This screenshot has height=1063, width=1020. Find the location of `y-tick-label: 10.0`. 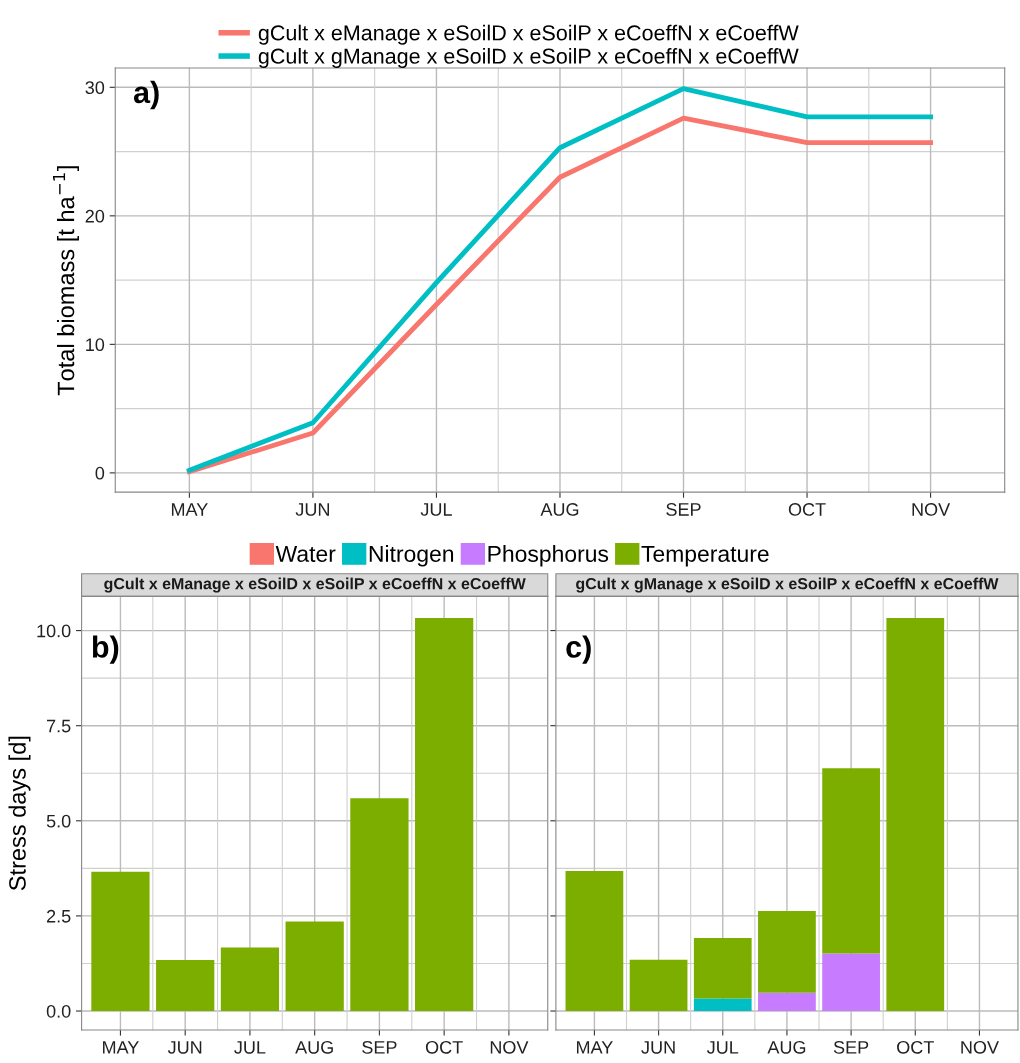

y-tick-label: 10.0 is located at coordinates (54, 631).